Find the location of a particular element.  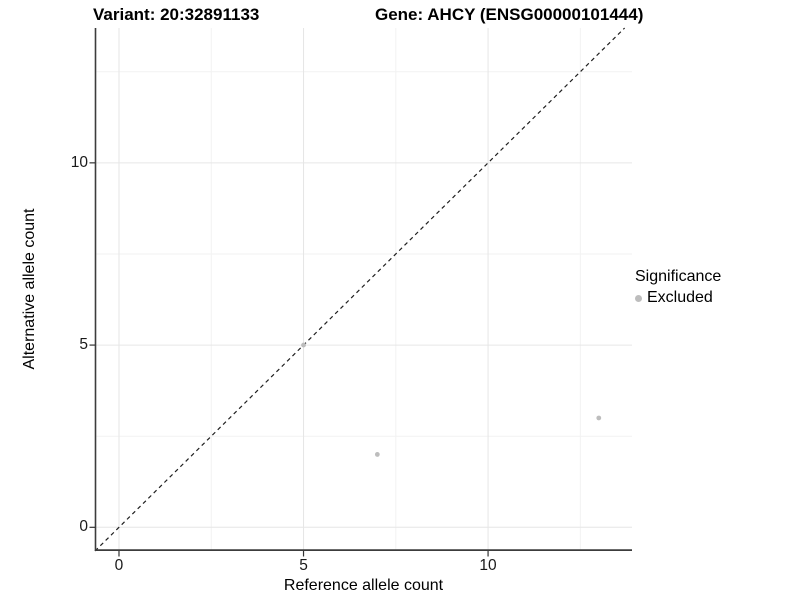

legend-item-label: Excluded is located at coordinates (680, 297).